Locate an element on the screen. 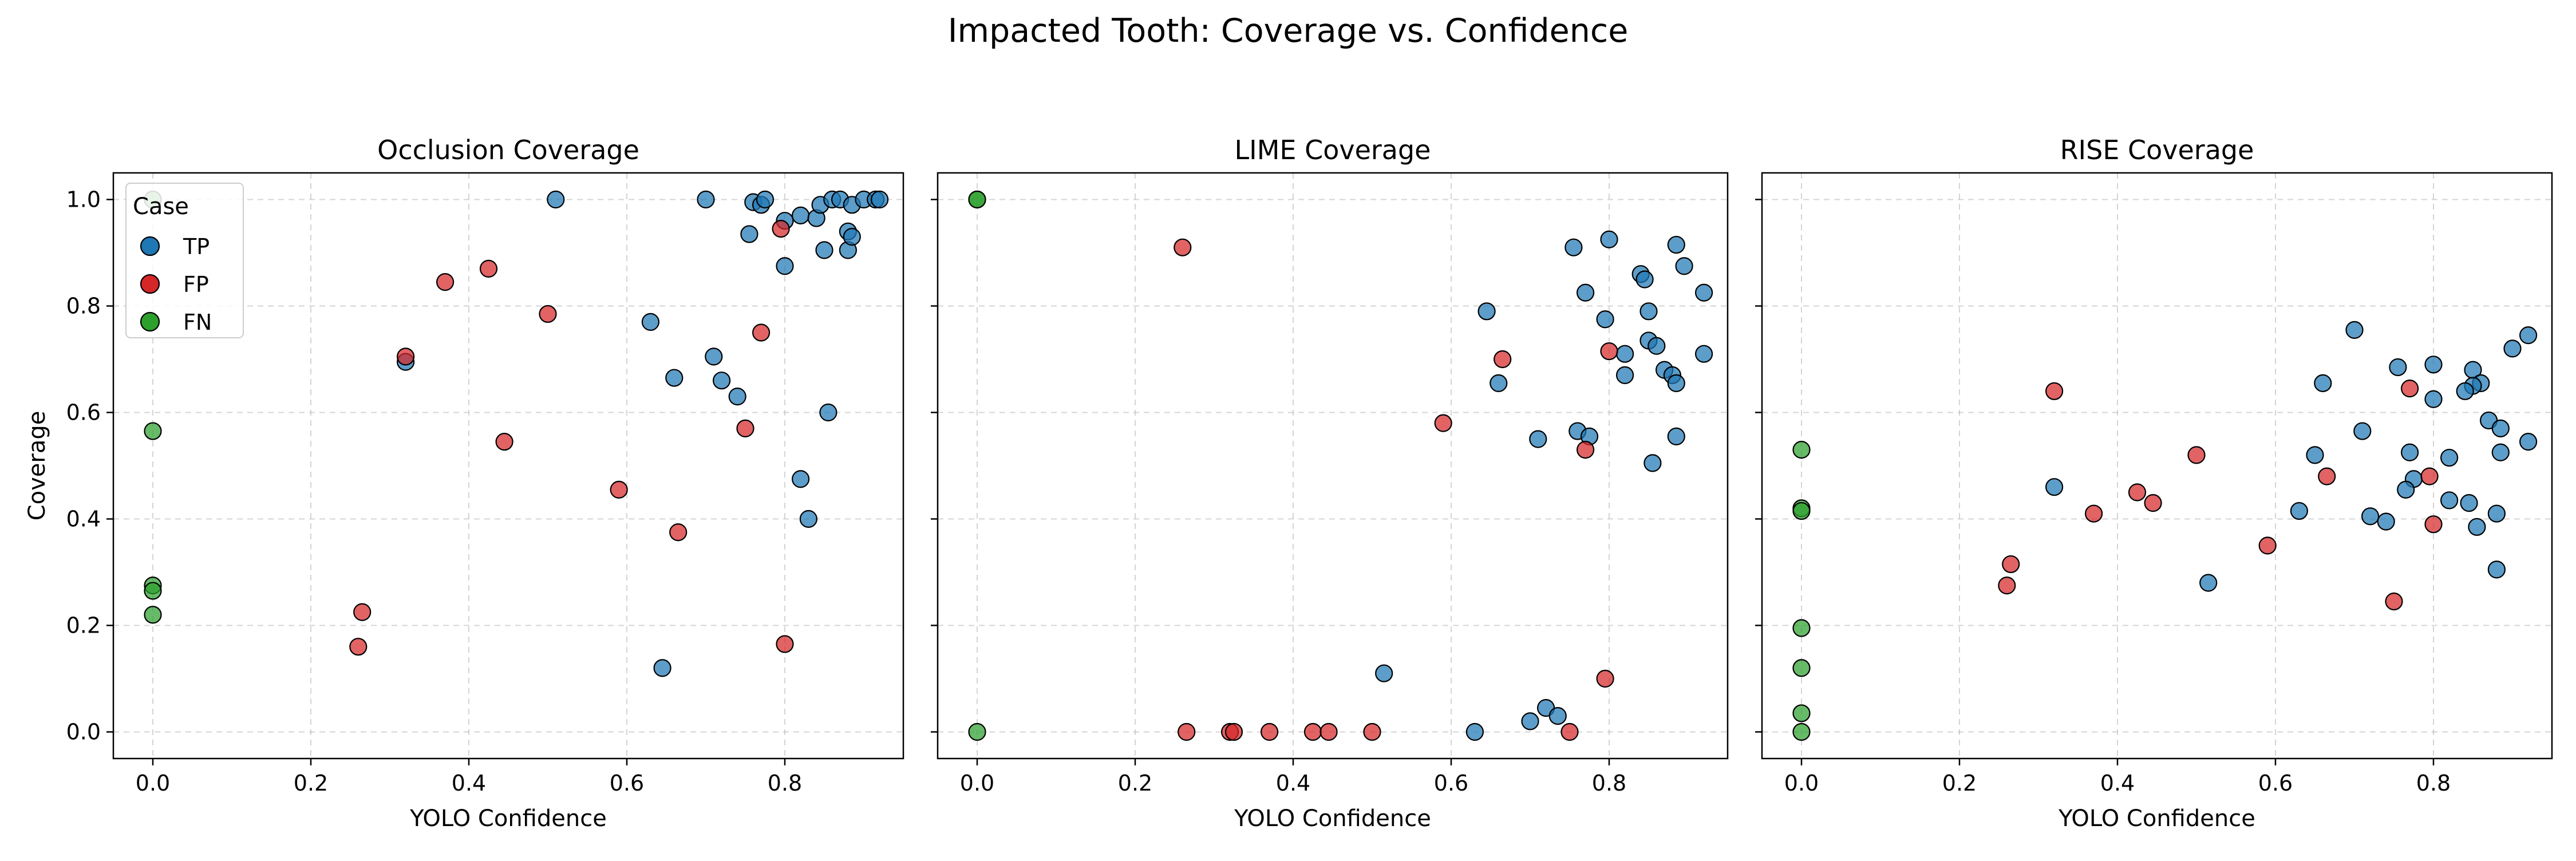 The width and height of the screenshot is (2576, 861). legend: Case TP FP FN is located at coordinates (184, 260).